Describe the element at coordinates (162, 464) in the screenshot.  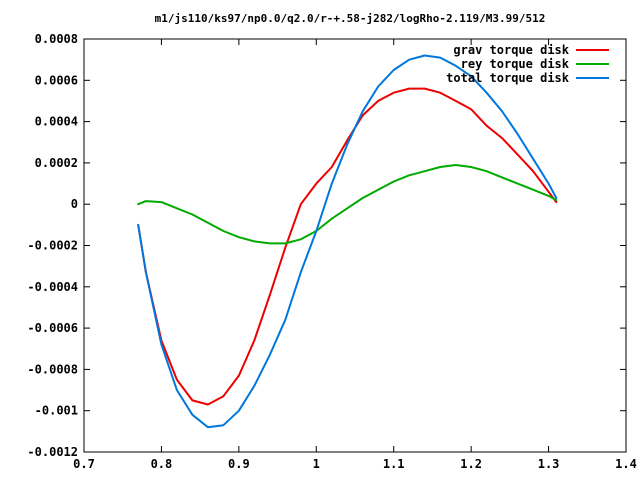
I see `x-tick-label: 0.8` at that location.